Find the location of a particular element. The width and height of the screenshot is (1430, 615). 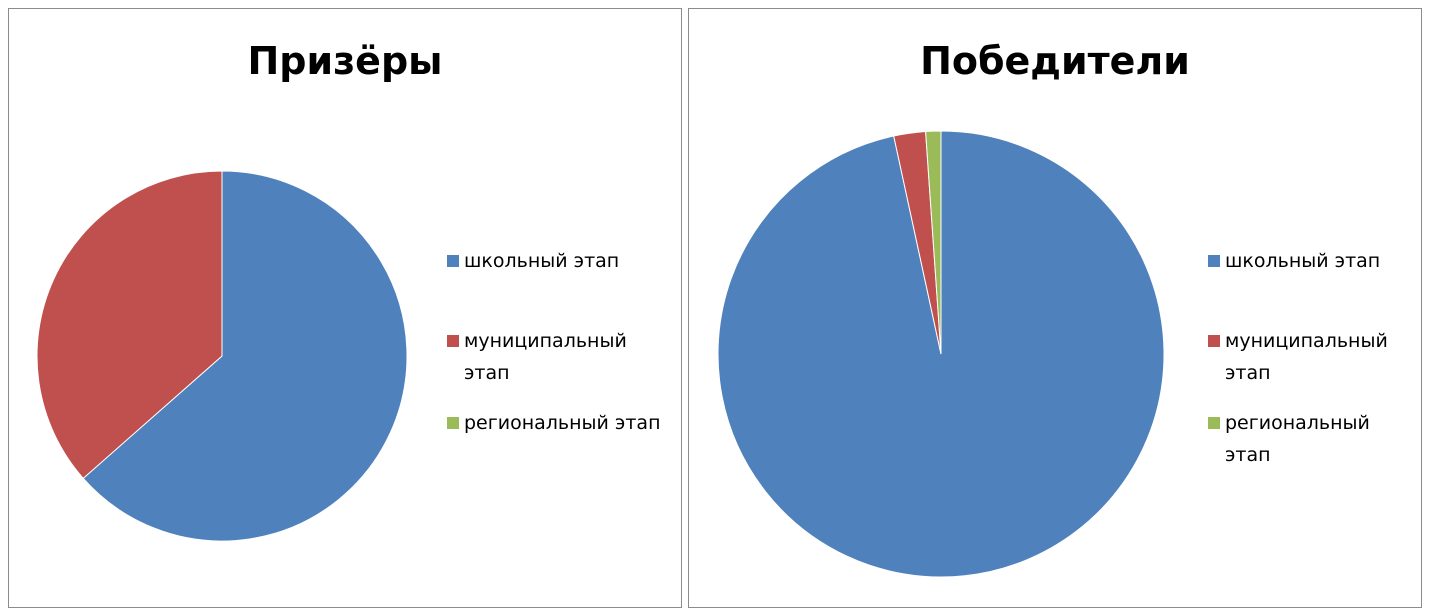

chart-title: Победители is located at coordinates (1055, 61).